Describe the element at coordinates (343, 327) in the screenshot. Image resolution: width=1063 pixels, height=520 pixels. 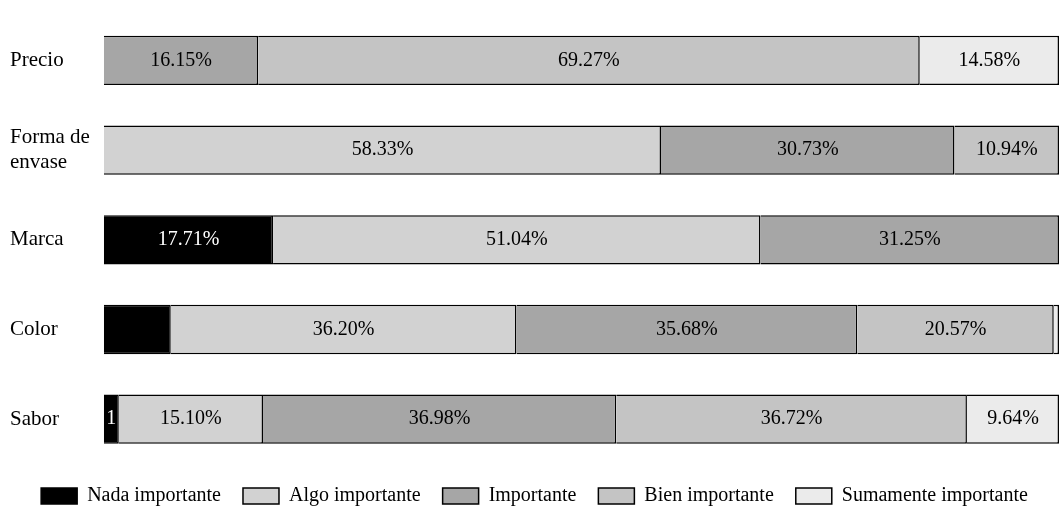
I see `data-label: 36.20%` at that location.